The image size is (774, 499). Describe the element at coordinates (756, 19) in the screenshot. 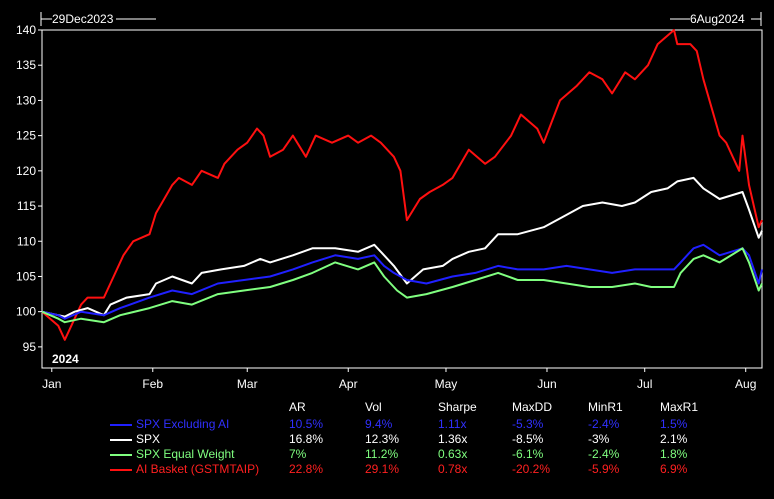

I see `right-bracket-icon` at that location.